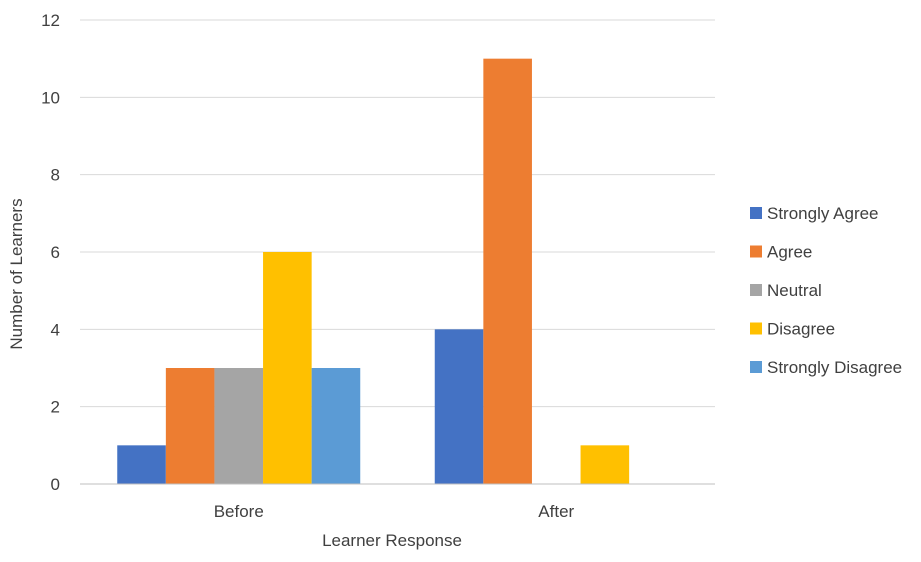  What do you see at coordinates (239, 511) in the screenshot?
I see `x-tick-label: Before` at bounding box center [239, 511].